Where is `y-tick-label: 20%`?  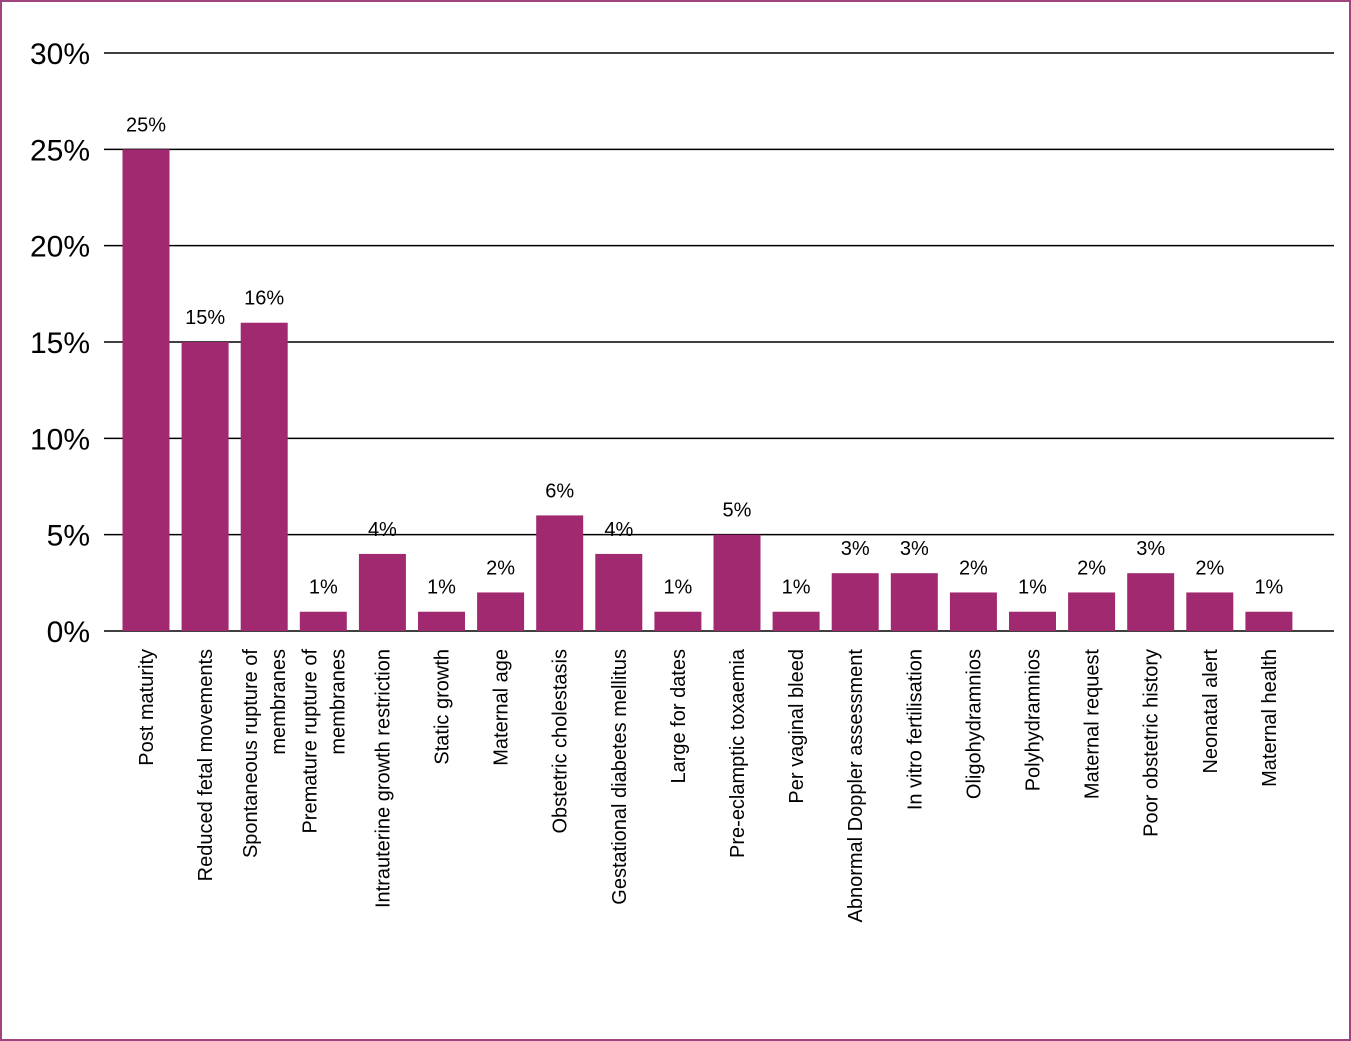
y-tick-label: 20% is located at coordinates (60, 247).